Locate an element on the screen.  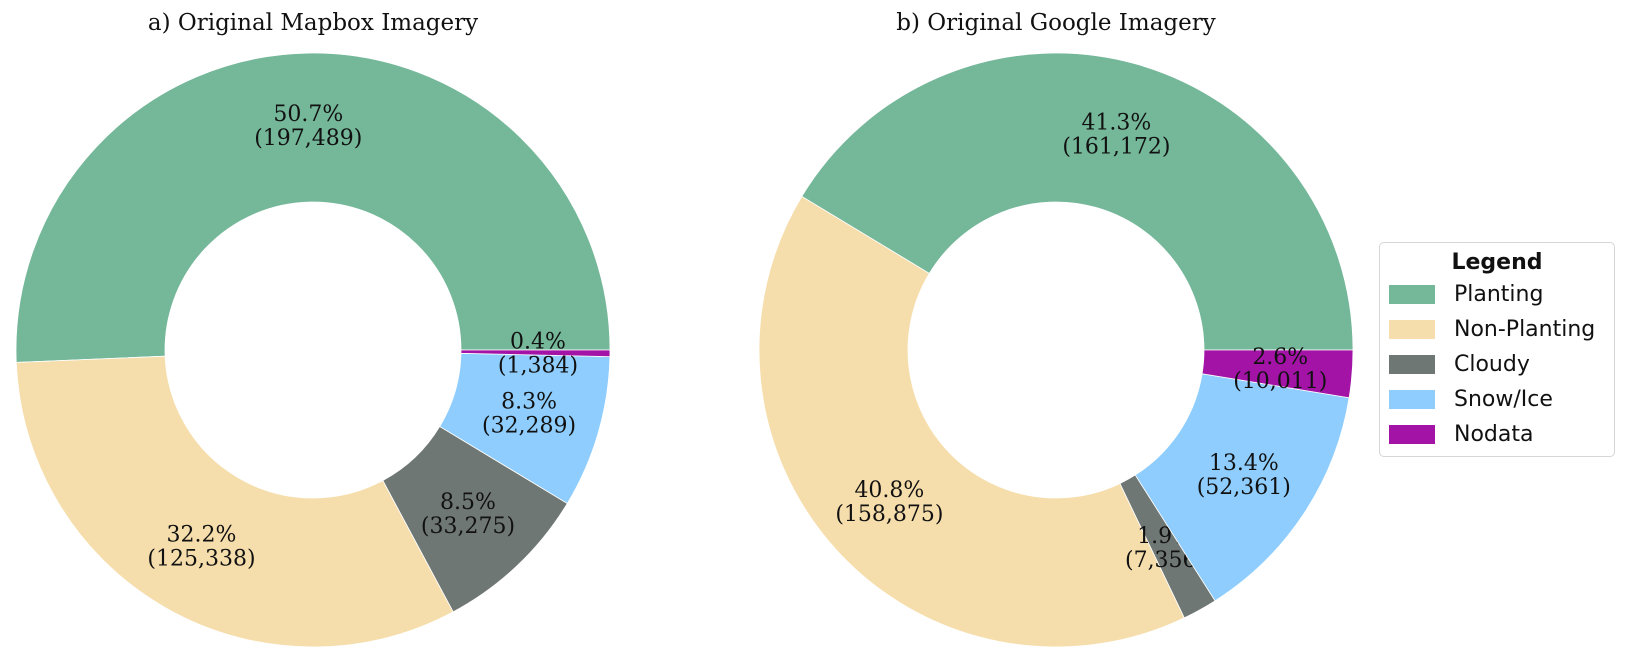
count-label-planting-chart-b: (161,172) is located at coordinates (1116, 146).